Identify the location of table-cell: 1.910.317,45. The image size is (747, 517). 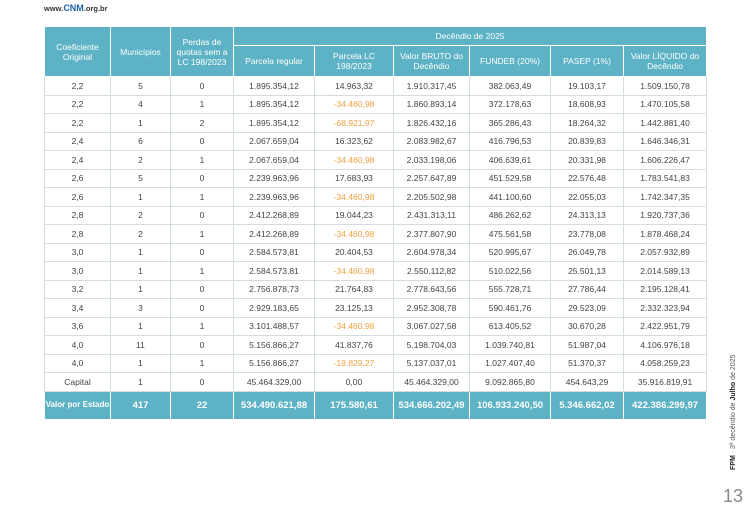
(431, 86).